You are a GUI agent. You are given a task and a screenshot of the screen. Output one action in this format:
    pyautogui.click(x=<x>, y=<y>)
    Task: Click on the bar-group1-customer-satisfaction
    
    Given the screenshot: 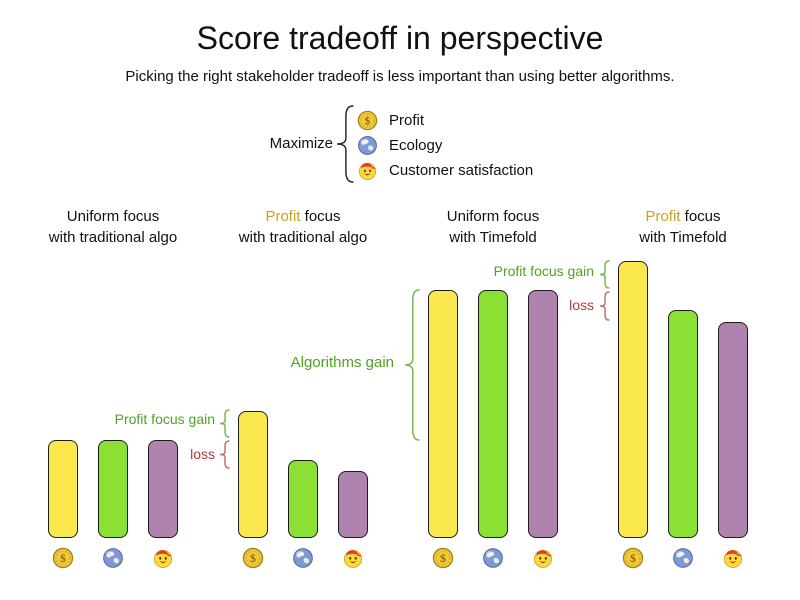 What is the action you would take?
    pyautogui.click(x=163, y=489)
    